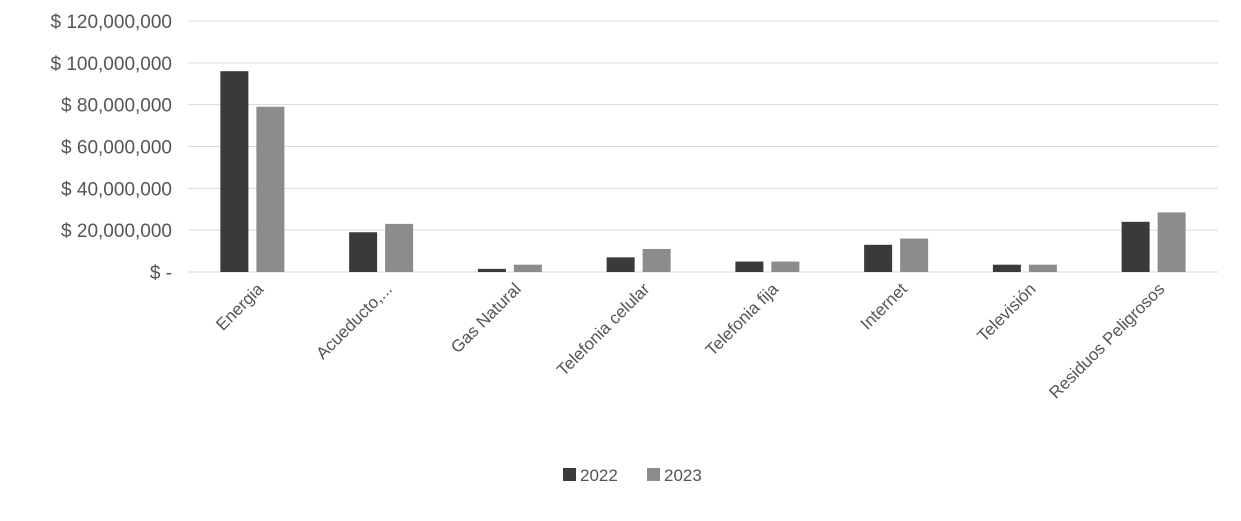  What do you see at coordinates (569, 474) in the screenshot?
I see `legend-swatch-2022` at bounding box center [569, 474].